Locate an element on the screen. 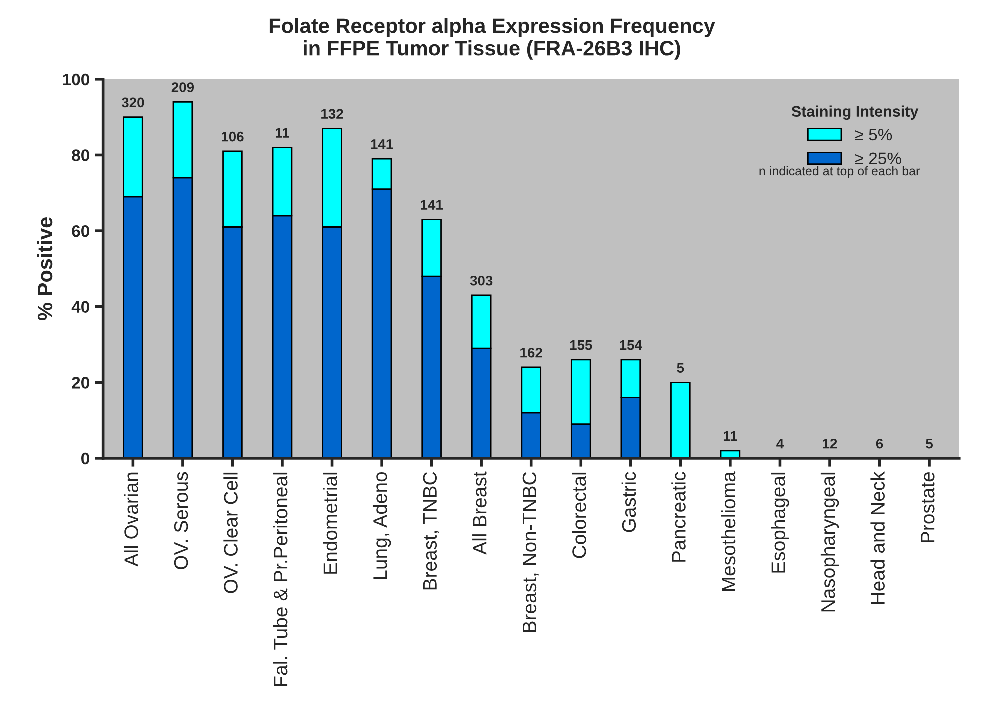 This screenshot has width=984, height=722. legend-title: Staining Intensity is located at coordinates (855, 113).